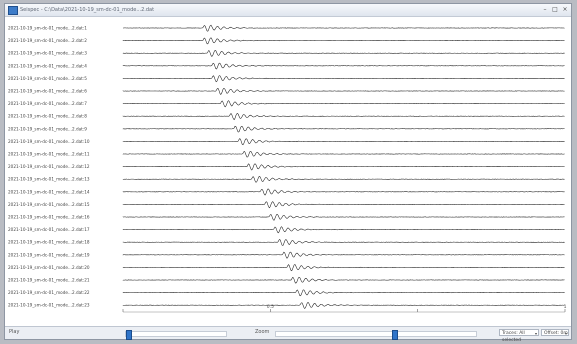 The height and width of the screenshot is (344, 577). What do you see at coordinates (555, 9) in the screenshot?
I see `maximize-button: □` at bounding box center [555, 9].